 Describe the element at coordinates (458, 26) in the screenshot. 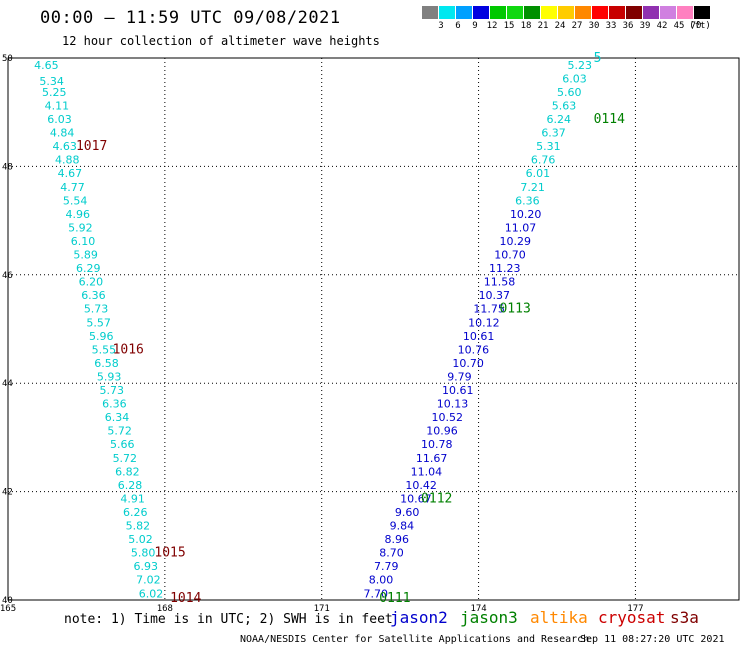

I see `legend-label: 6` at that location.